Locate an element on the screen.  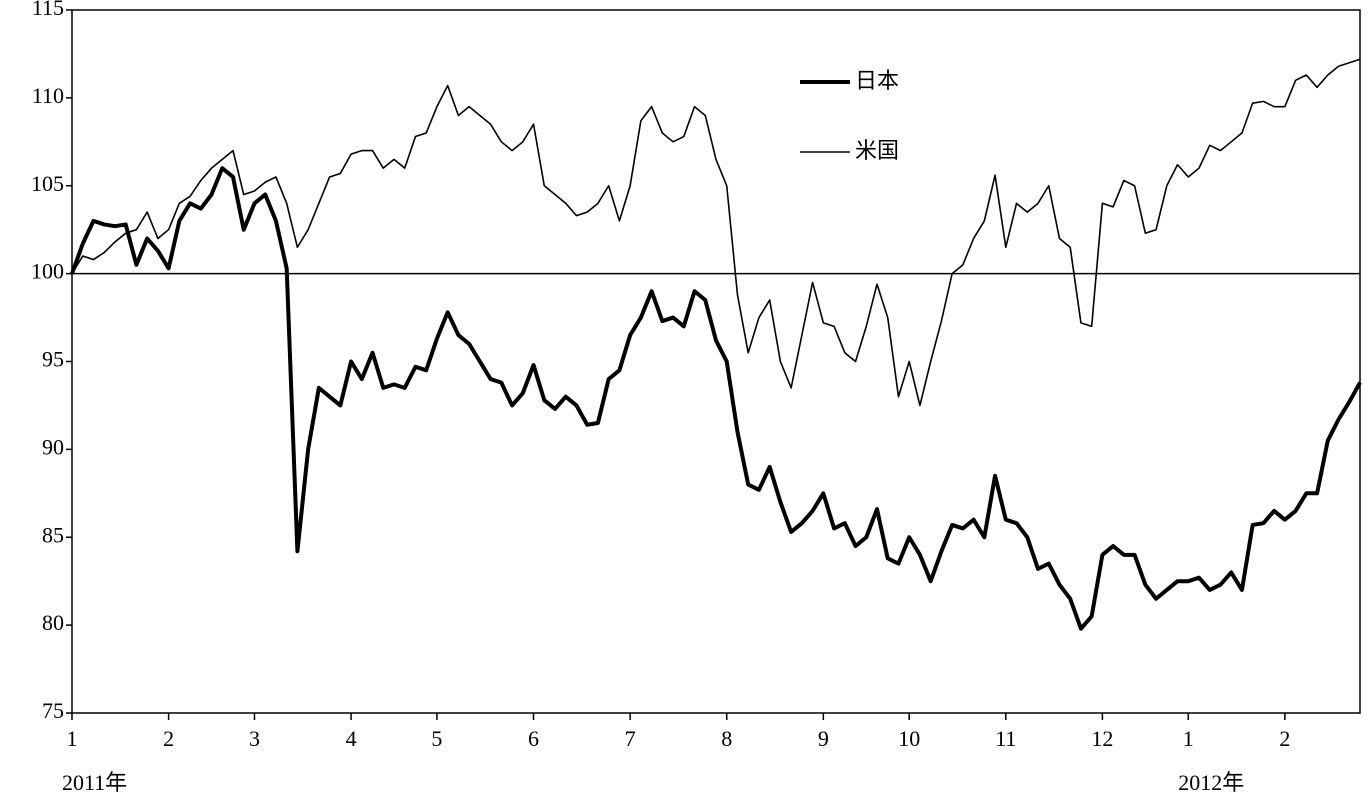
x-tick-label: 3 is located at coordinates (254, 738).